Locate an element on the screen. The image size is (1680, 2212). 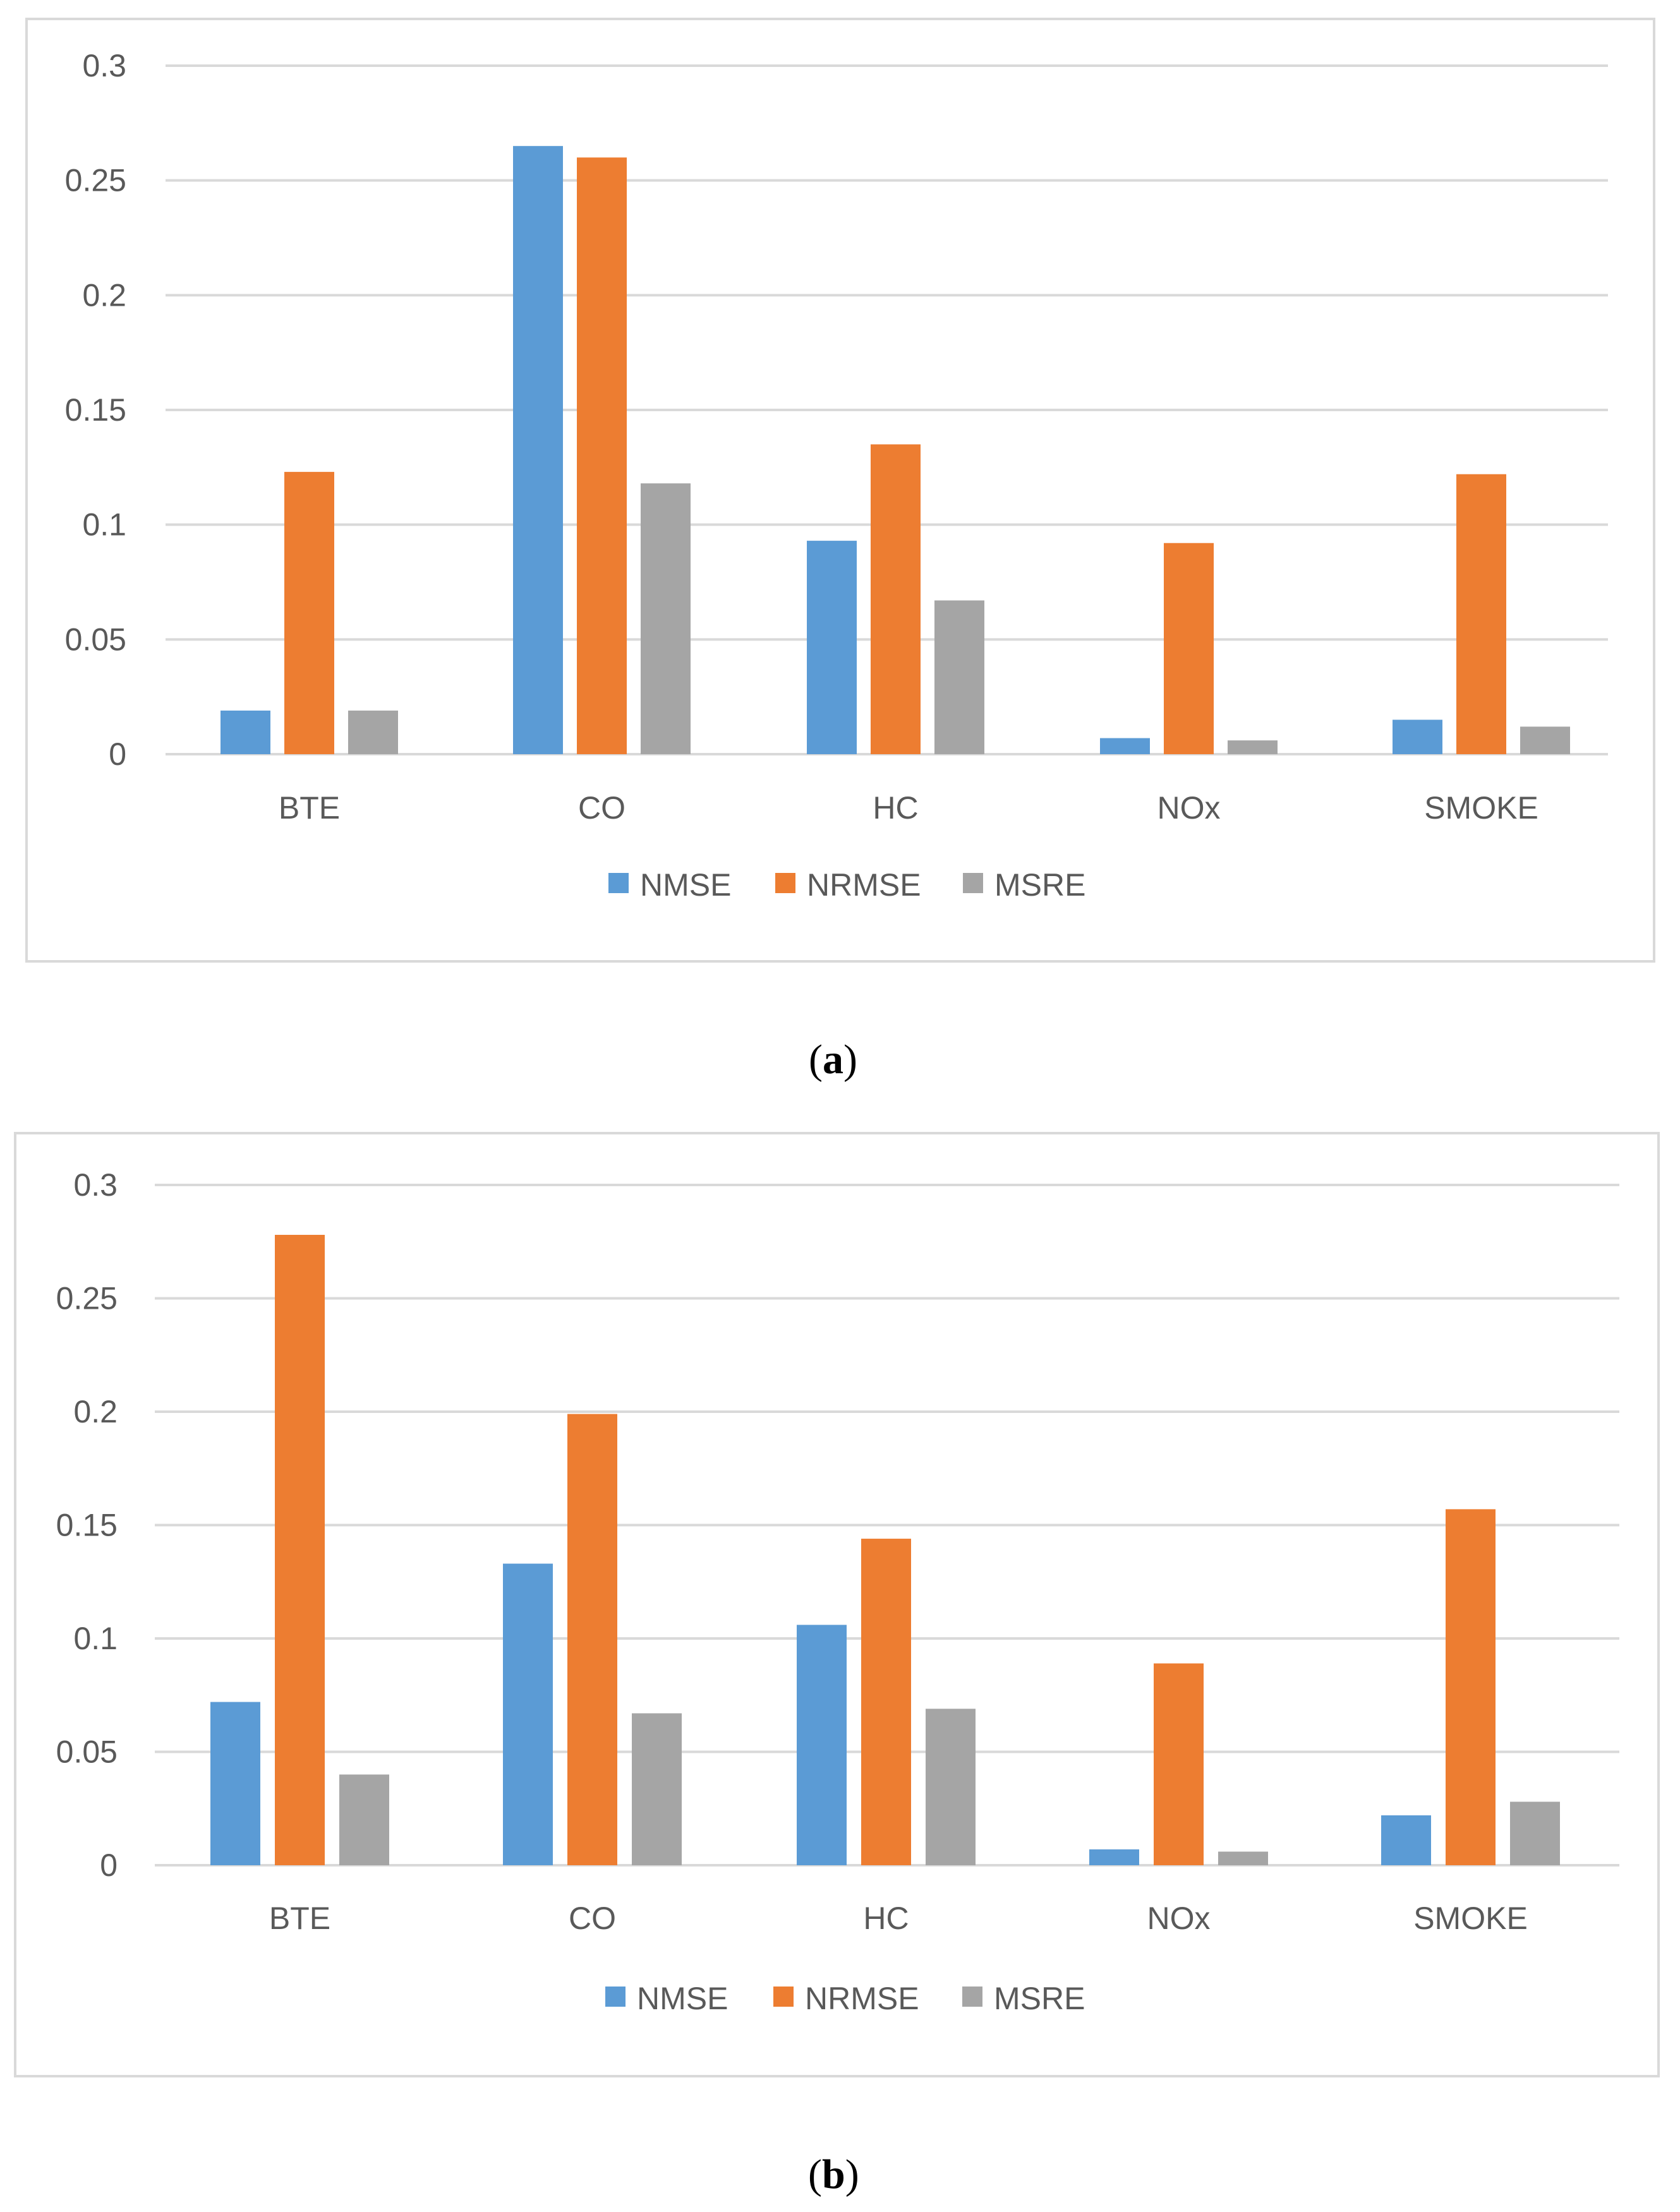
chart-b-caption: (b) is located at coordinates (833, 2174).